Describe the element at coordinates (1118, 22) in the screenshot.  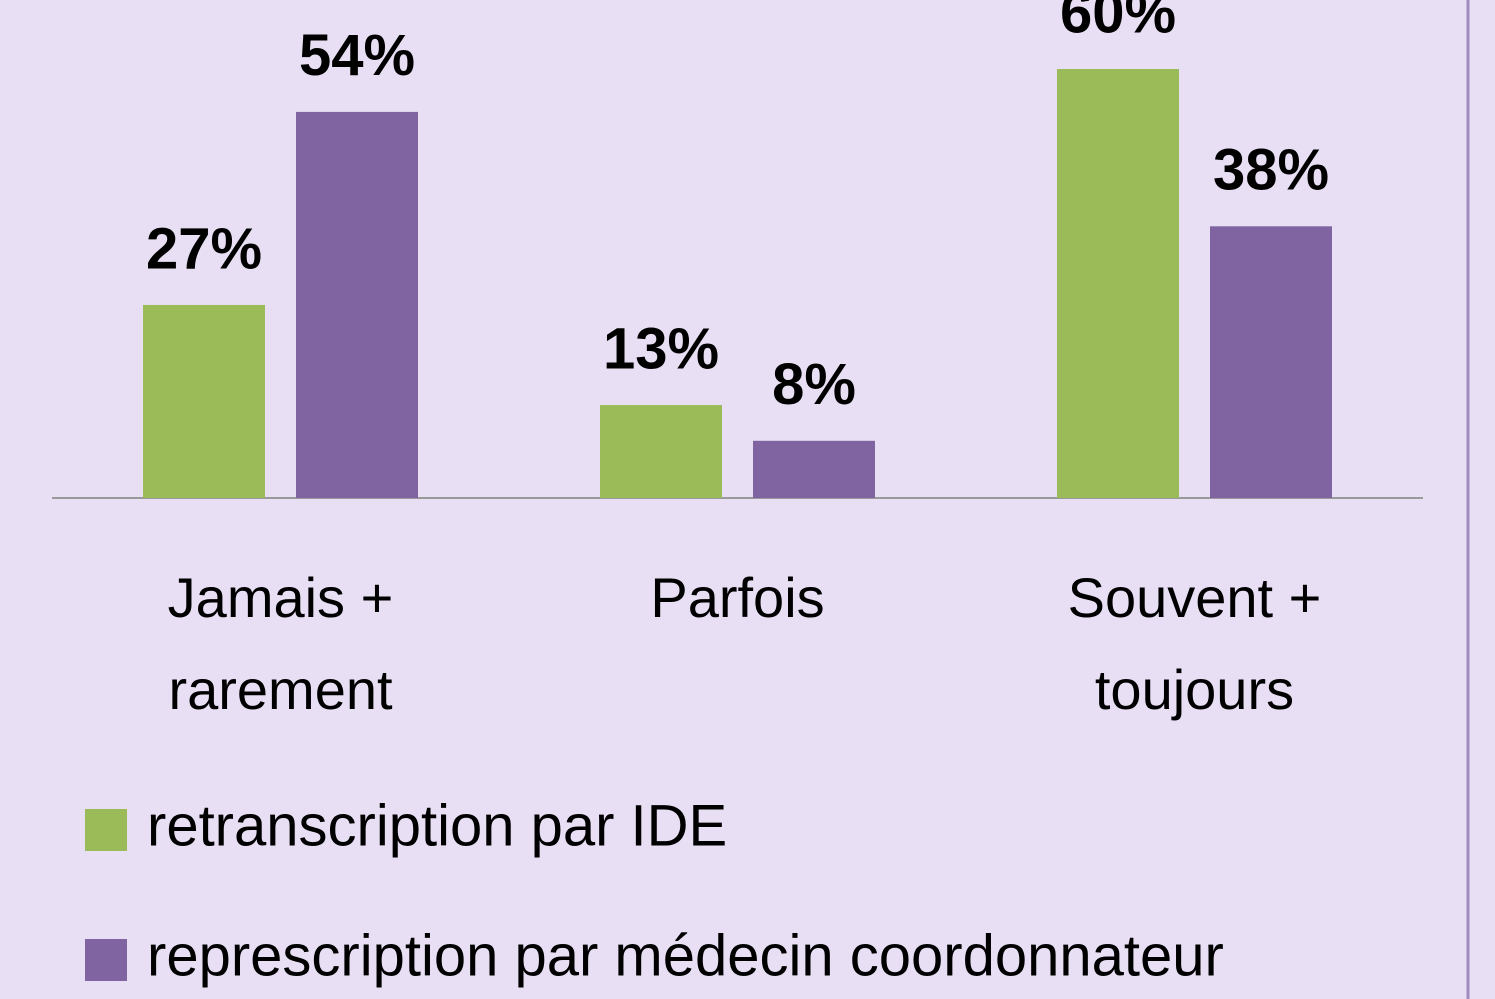
I see `value-label: 60%` at that location.